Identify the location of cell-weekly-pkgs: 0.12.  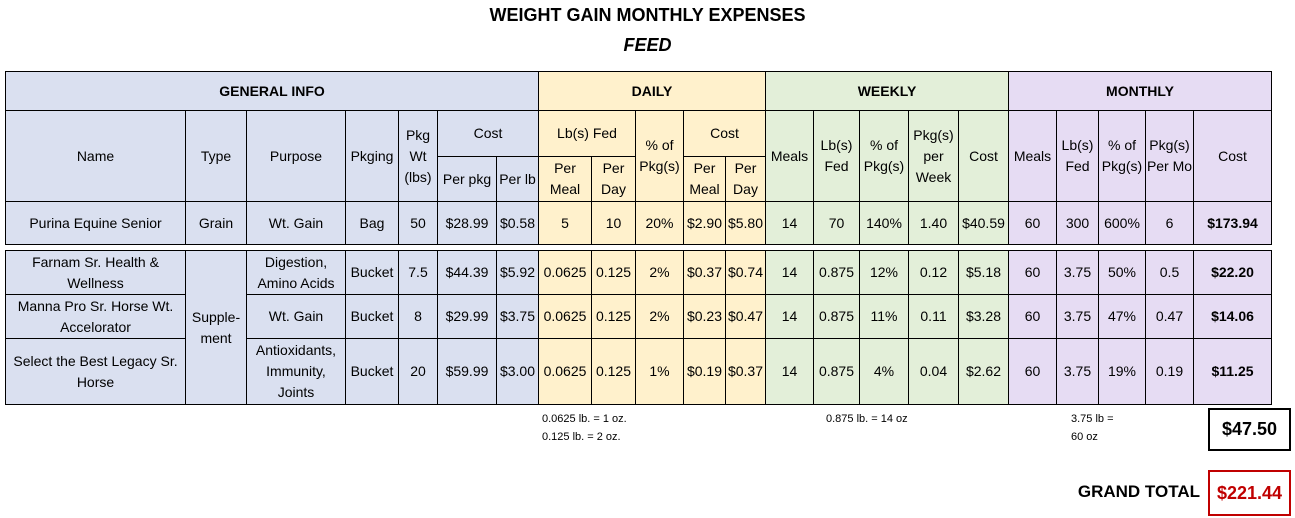
(933, 272).